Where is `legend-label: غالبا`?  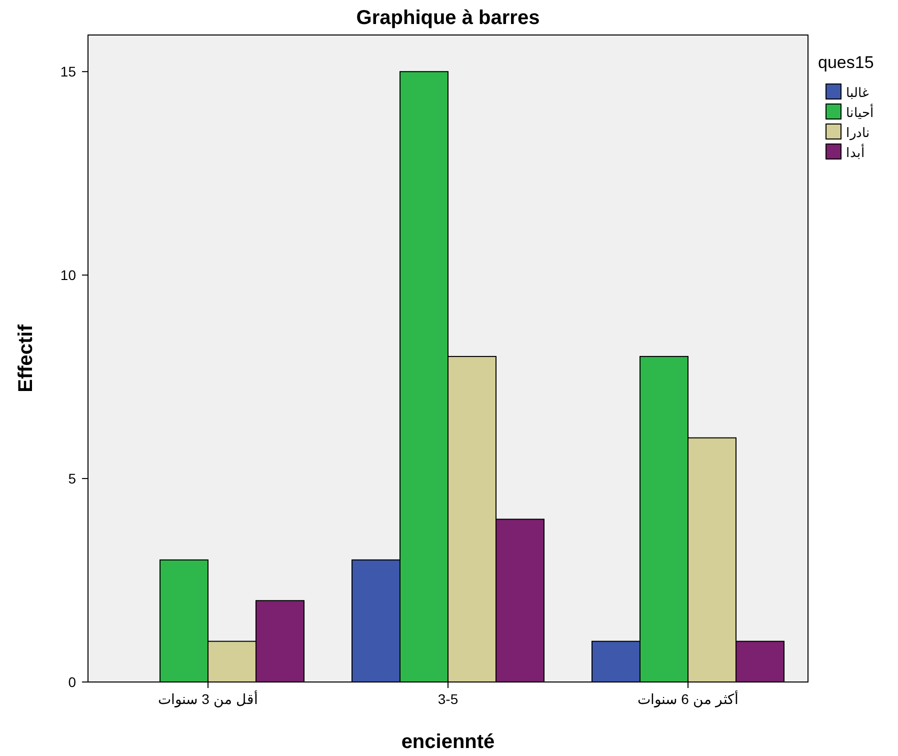 legend-label: غالبا is located at coordinates (857, 92).